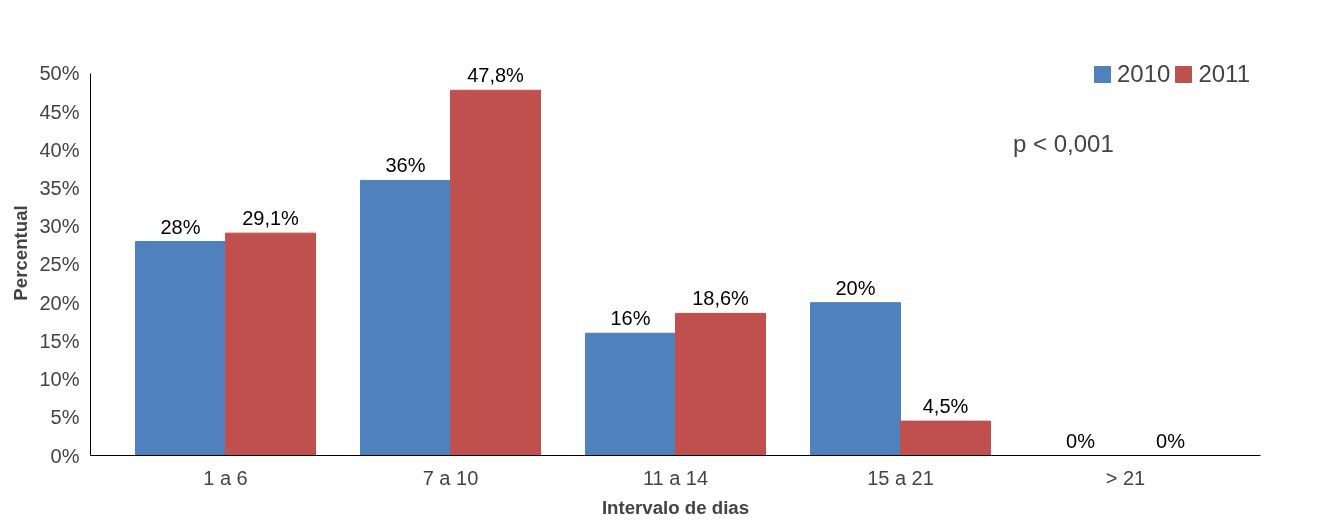 Image resolution: width=1332 pixels, height=530 pixels. What do you see at coordinates (59, 264) in the screenshot?
I see `y-tick-label: 25%` at bounding box center [59, 264].